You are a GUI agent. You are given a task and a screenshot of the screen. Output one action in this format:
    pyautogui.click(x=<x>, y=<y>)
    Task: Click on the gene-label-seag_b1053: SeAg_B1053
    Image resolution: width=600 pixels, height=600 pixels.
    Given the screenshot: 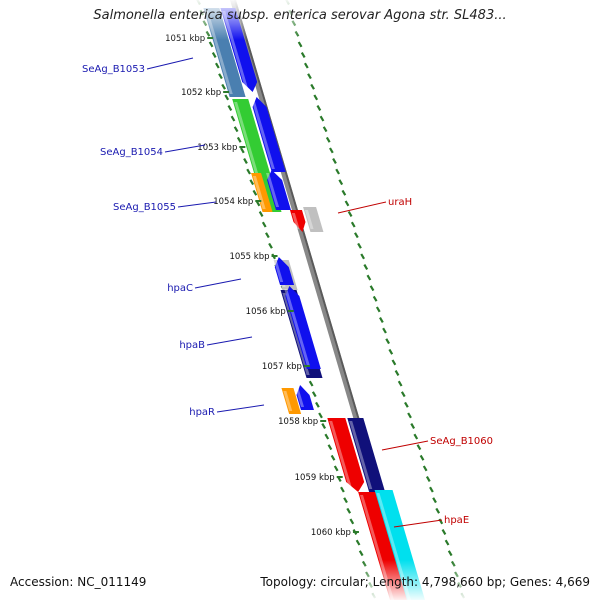 What is the action you would take?
    pyautogui.click(x=113, y=69)
    